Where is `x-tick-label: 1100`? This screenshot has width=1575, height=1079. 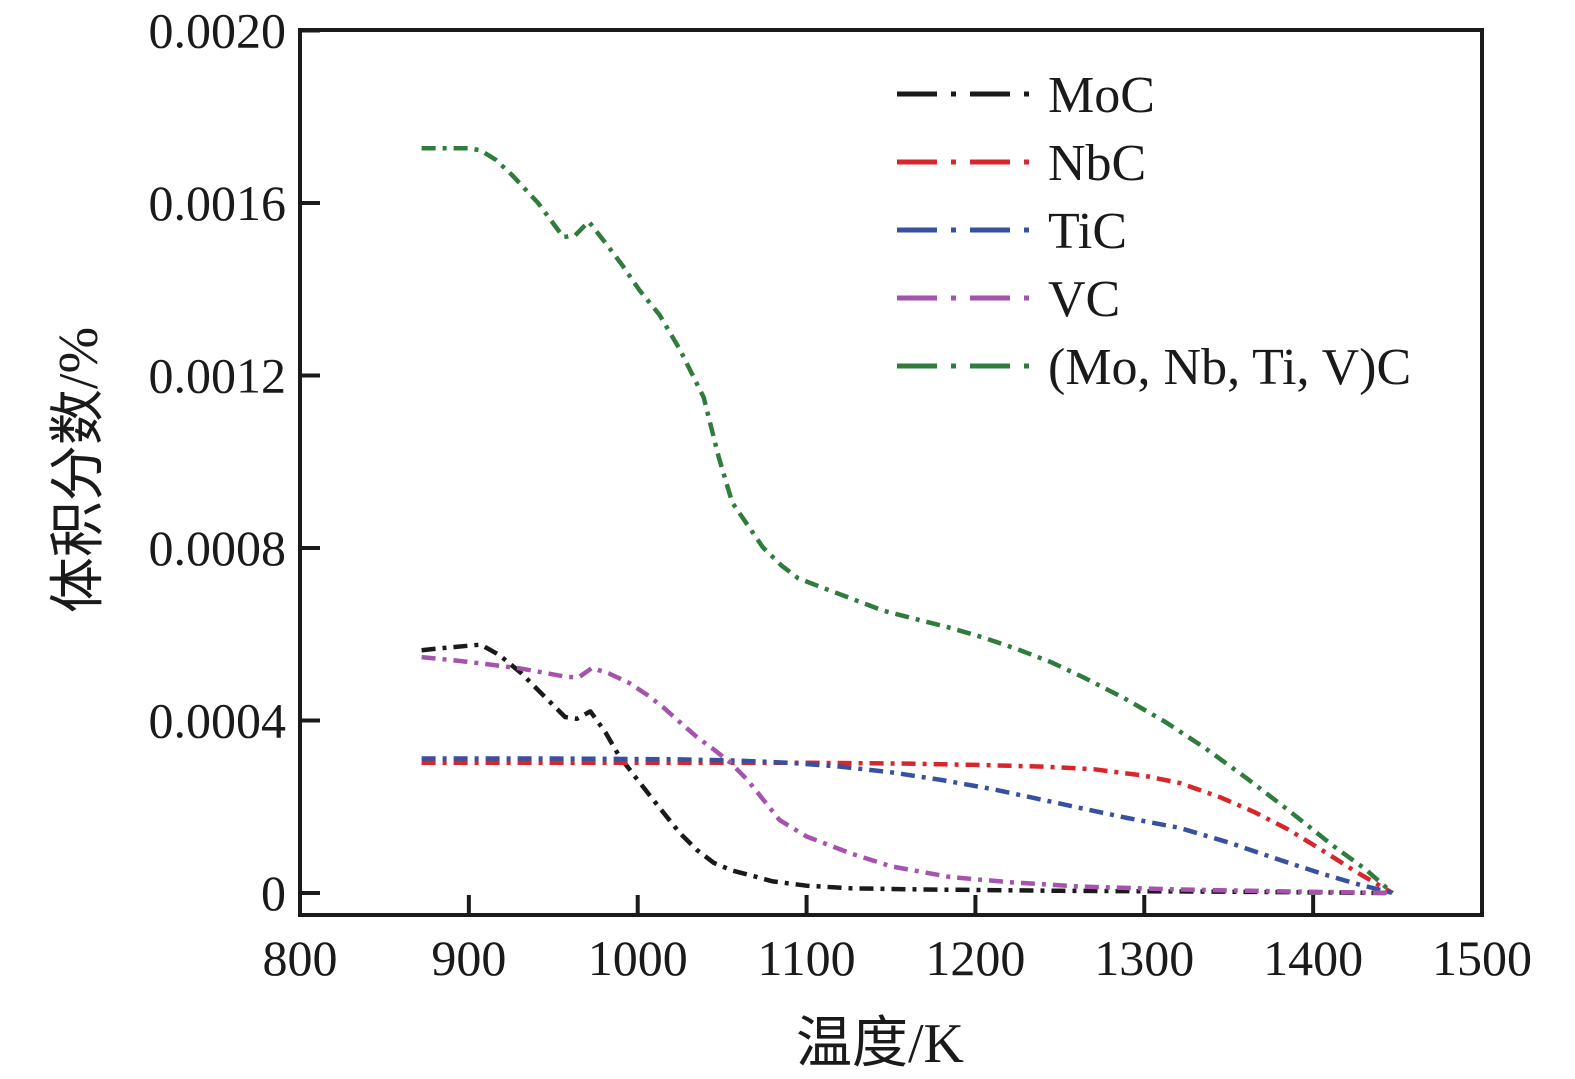 x-tick-label: 1100 is located at coordinates (806, 958).